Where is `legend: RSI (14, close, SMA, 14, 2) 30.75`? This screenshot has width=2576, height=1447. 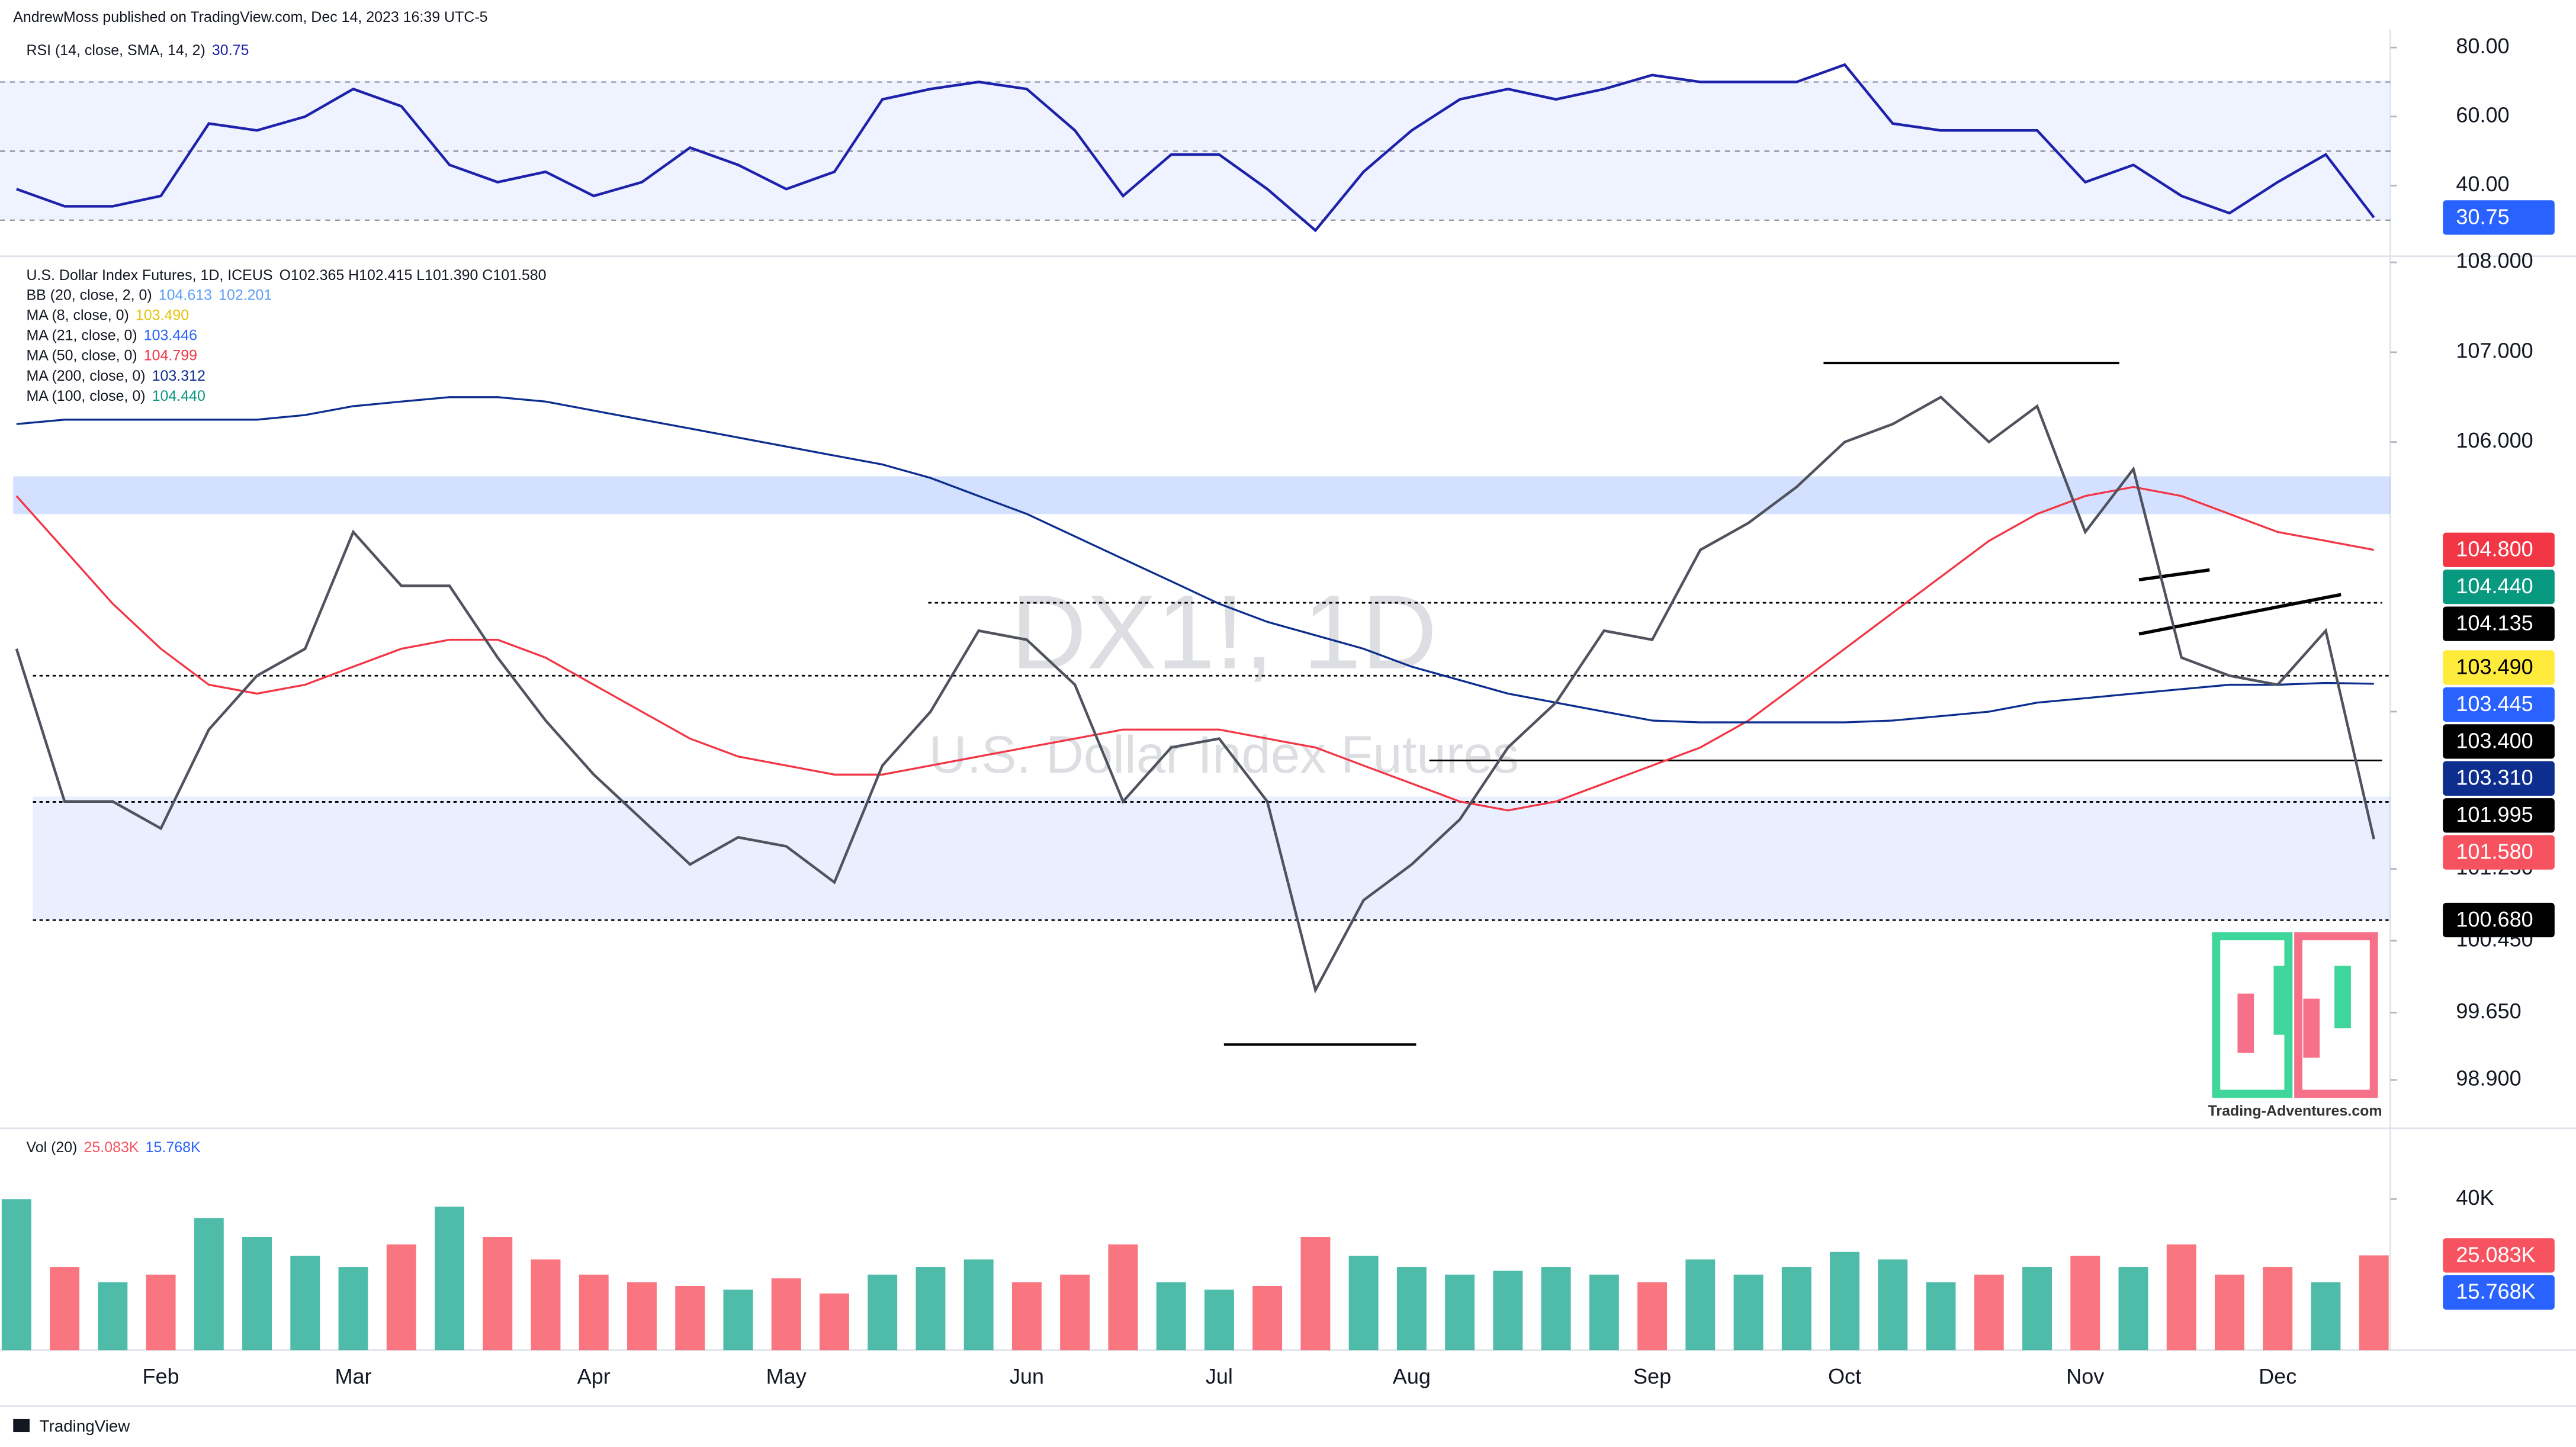 legend: RSI (14, close, SMA, 14, 2) 30.75 is located at coordinates (137, 50).